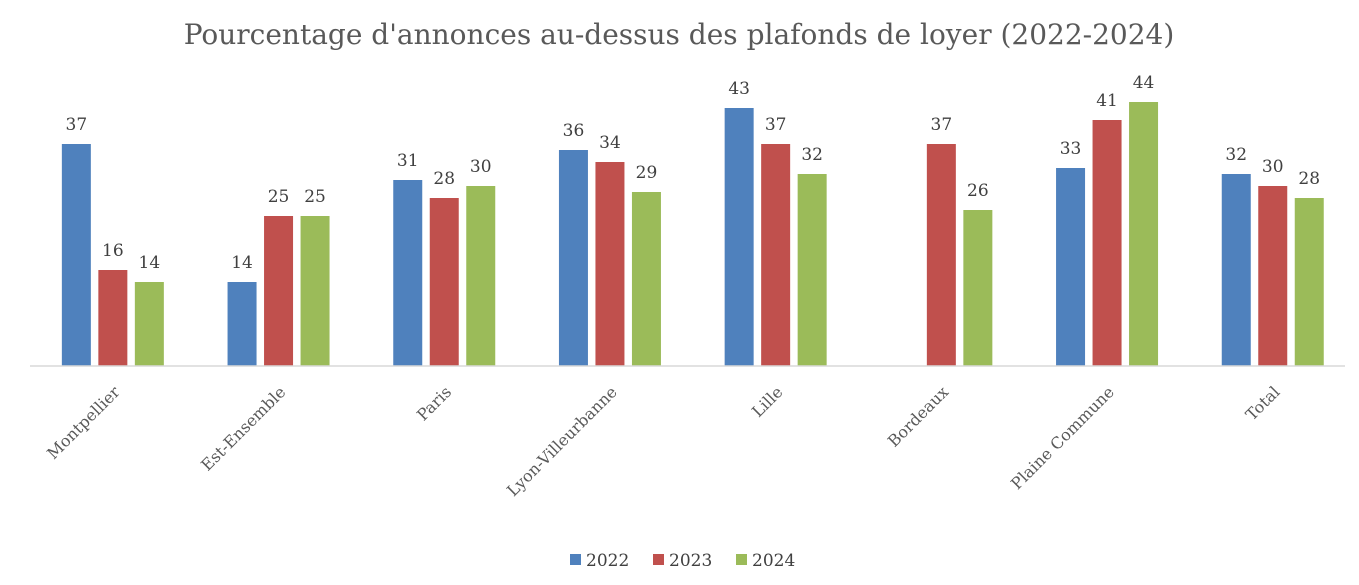  Describe the element at coordinates (481, 276) in the screenshot. I see `bar-paris-2024` at that location.